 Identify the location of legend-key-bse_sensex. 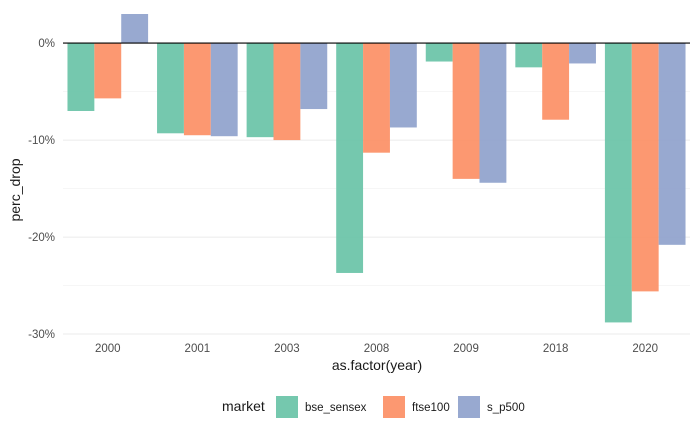
(287, 407).